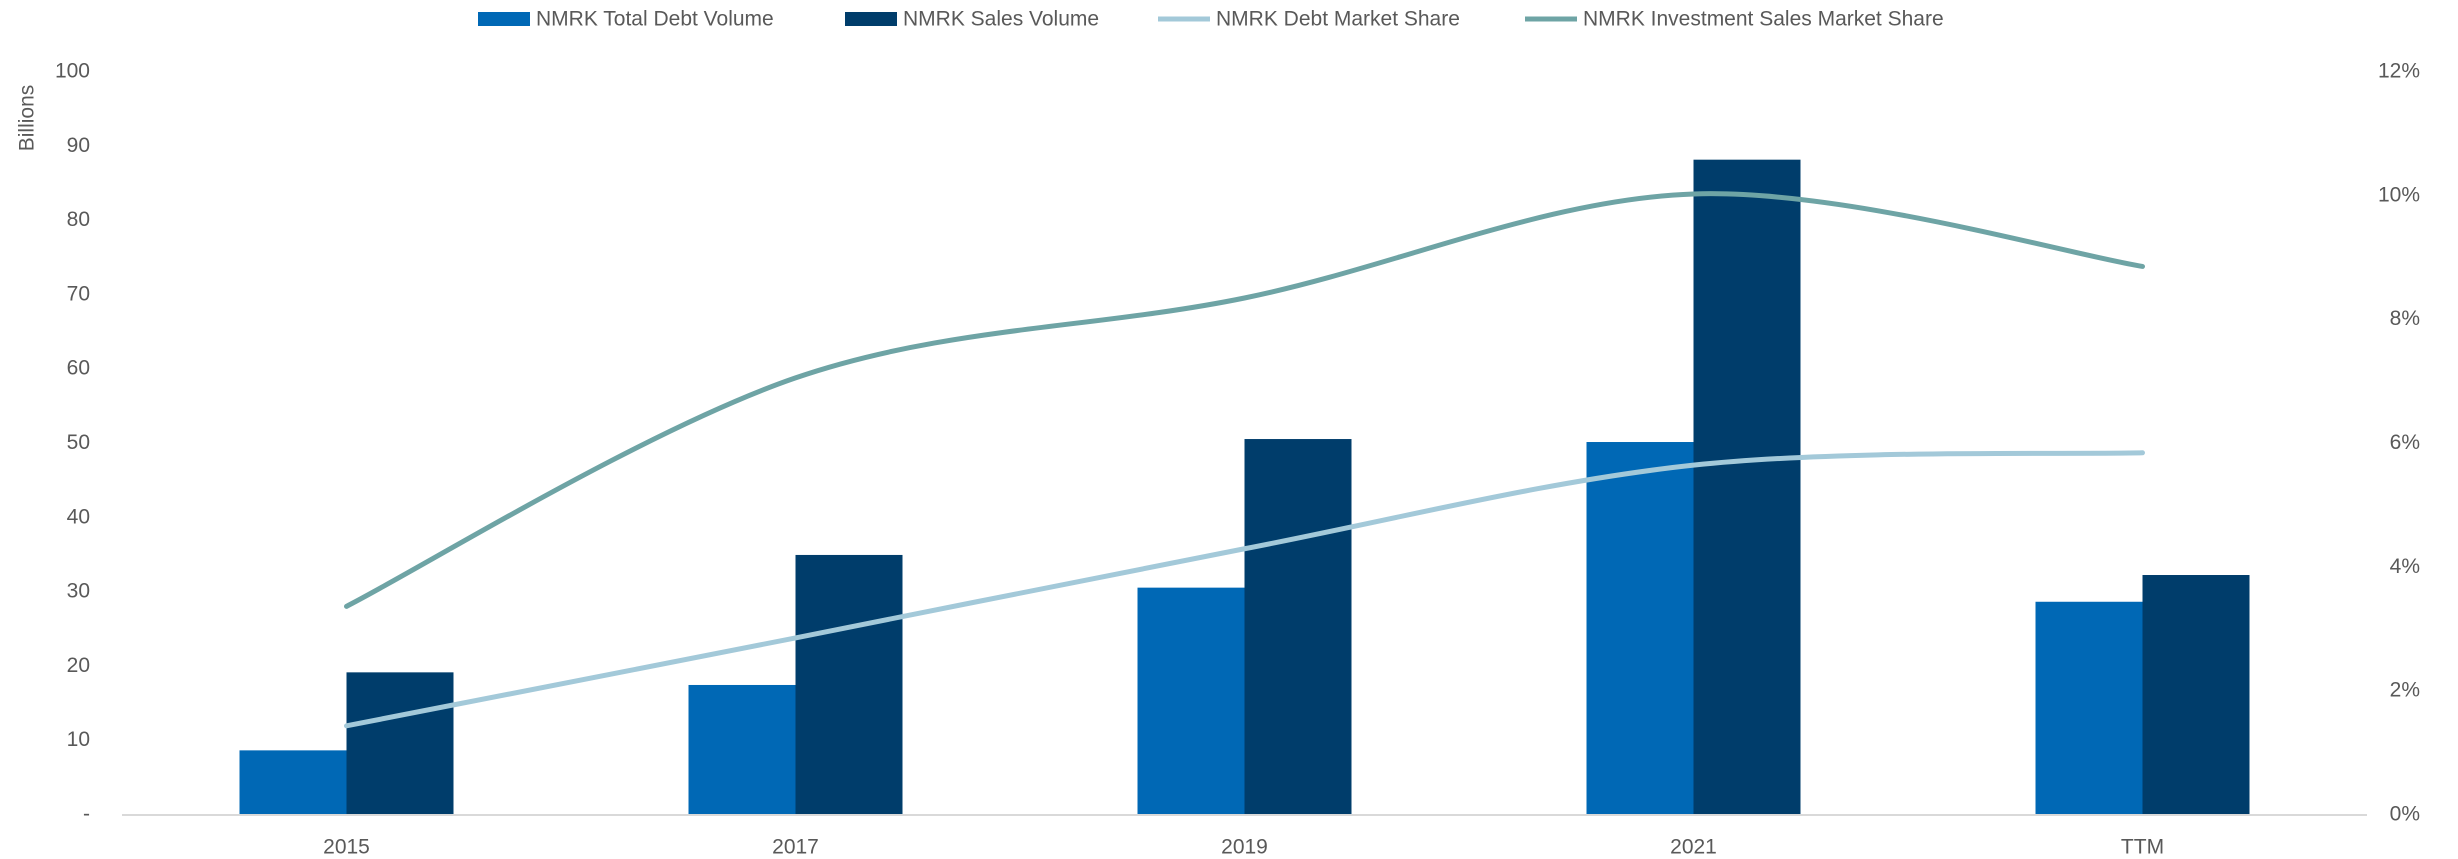 Image resolution: width=2458 pixels, height=859 pixels. I want to click on y-tick-label: 40, so click(78, 516).